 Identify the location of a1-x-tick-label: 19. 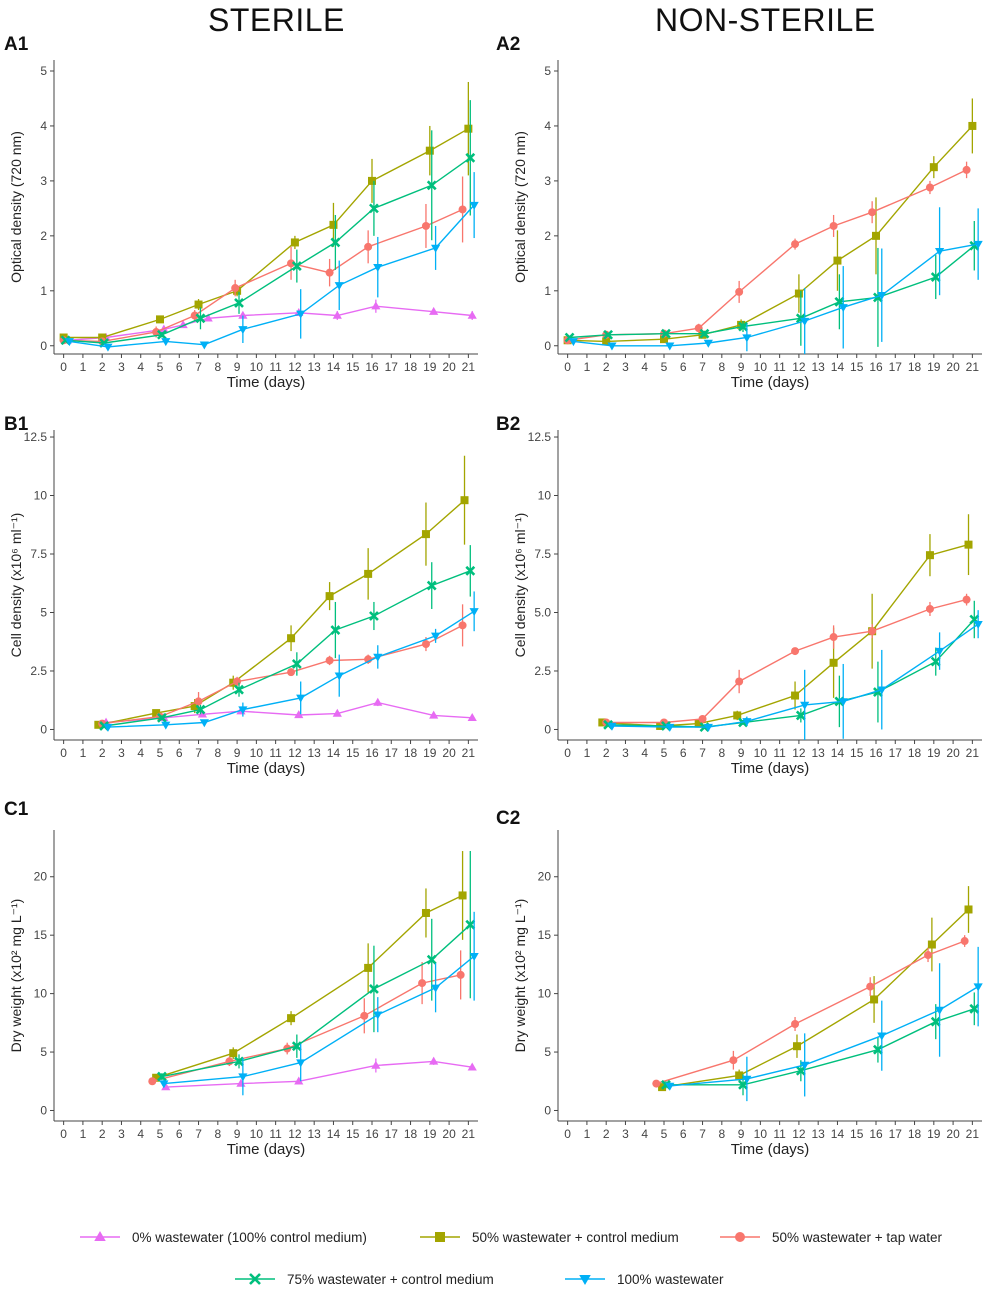
(430, 367).